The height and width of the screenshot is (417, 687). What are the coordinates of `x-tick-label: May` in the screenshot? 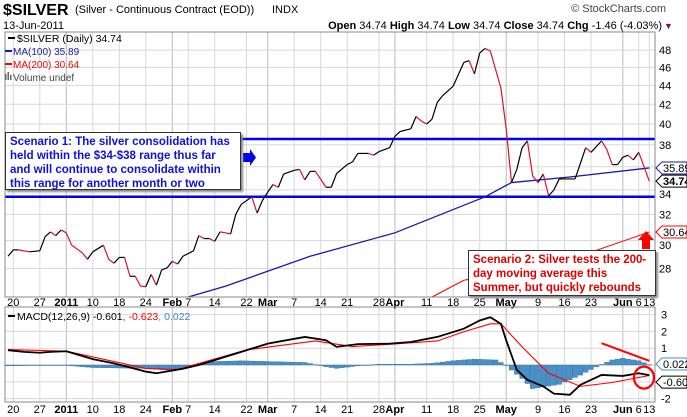 It's located at (506, 303).